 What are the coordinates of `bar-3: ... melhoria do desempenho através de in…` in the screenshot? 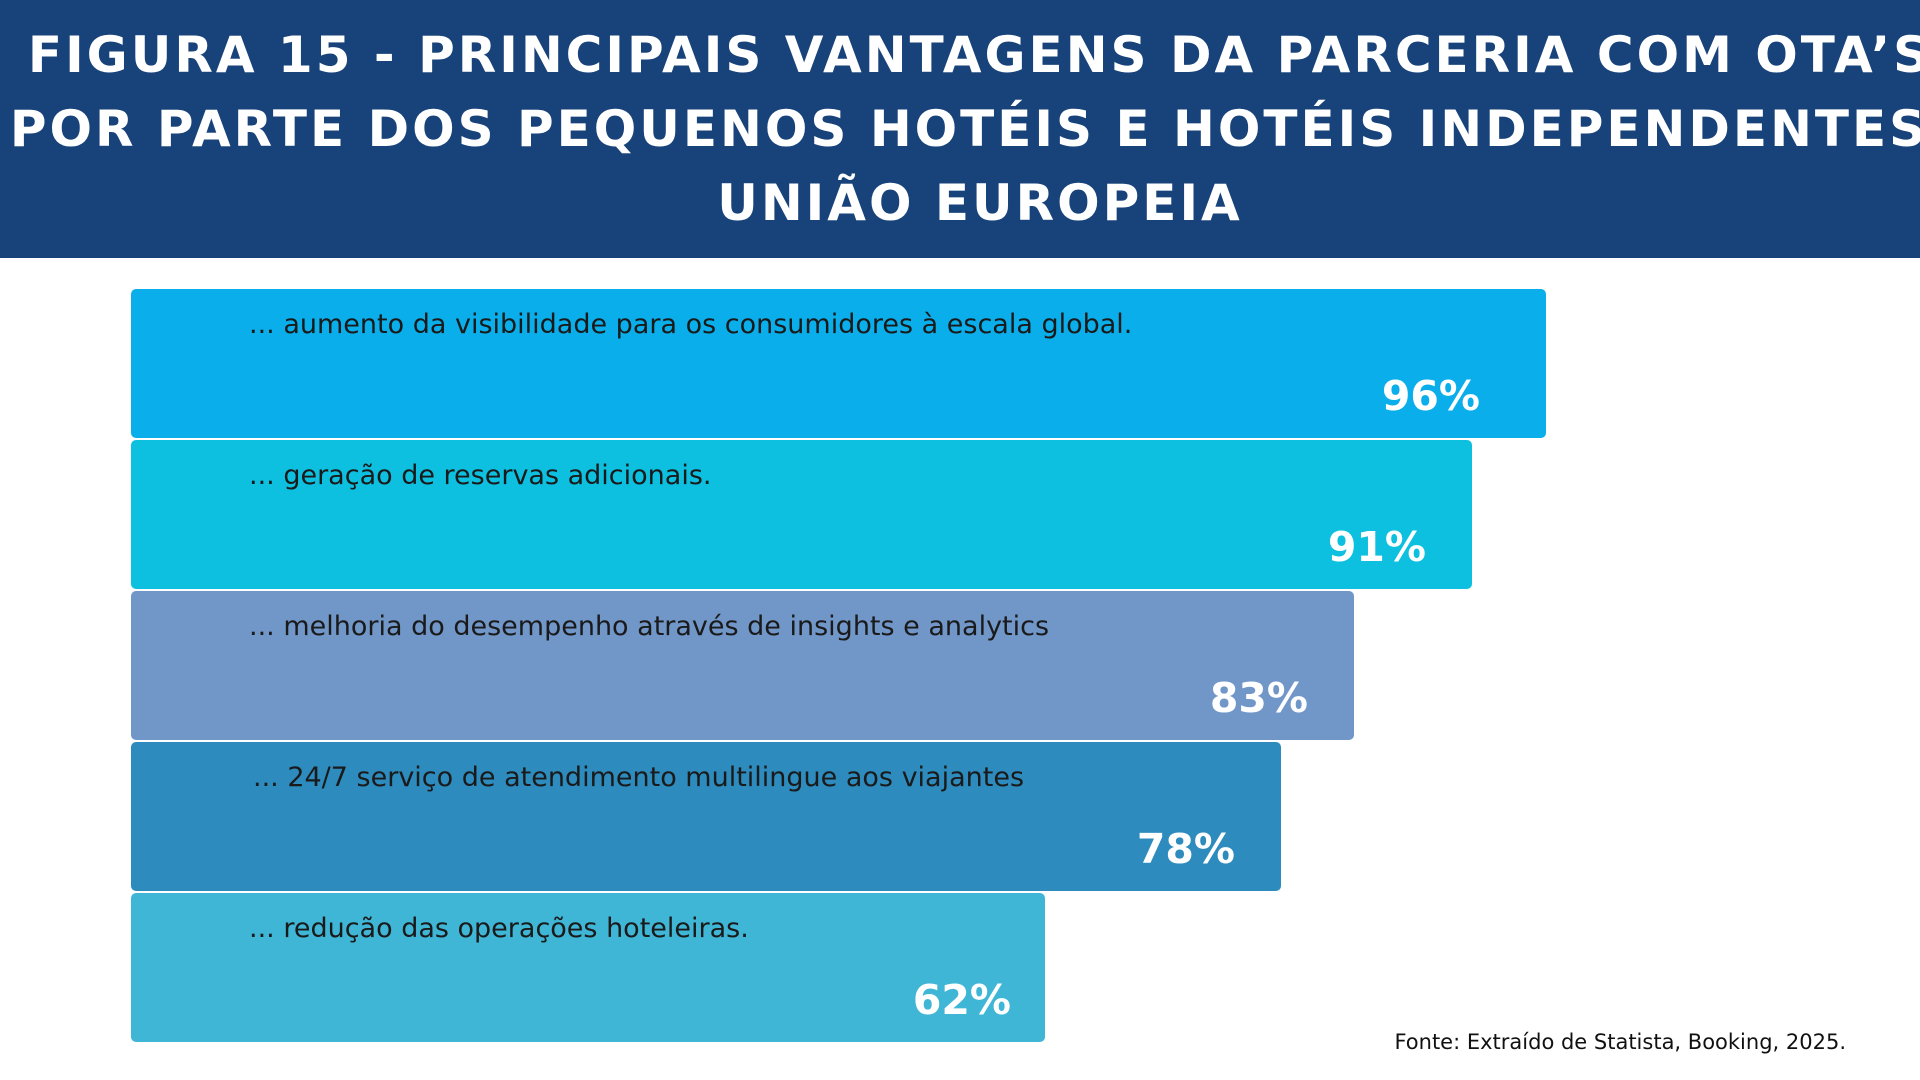 It's located at (742, 665).